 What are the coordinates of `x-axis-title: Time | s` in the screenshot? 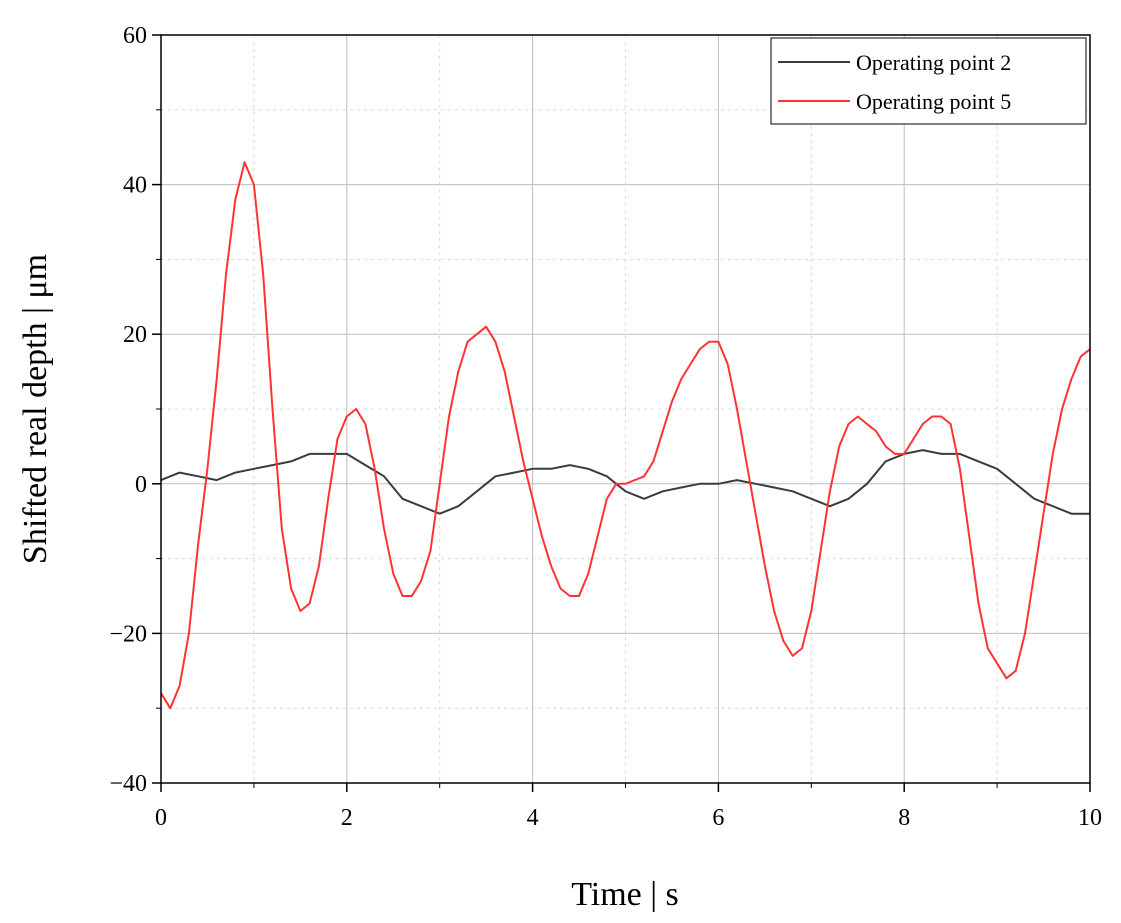 It's located at (625, 894).